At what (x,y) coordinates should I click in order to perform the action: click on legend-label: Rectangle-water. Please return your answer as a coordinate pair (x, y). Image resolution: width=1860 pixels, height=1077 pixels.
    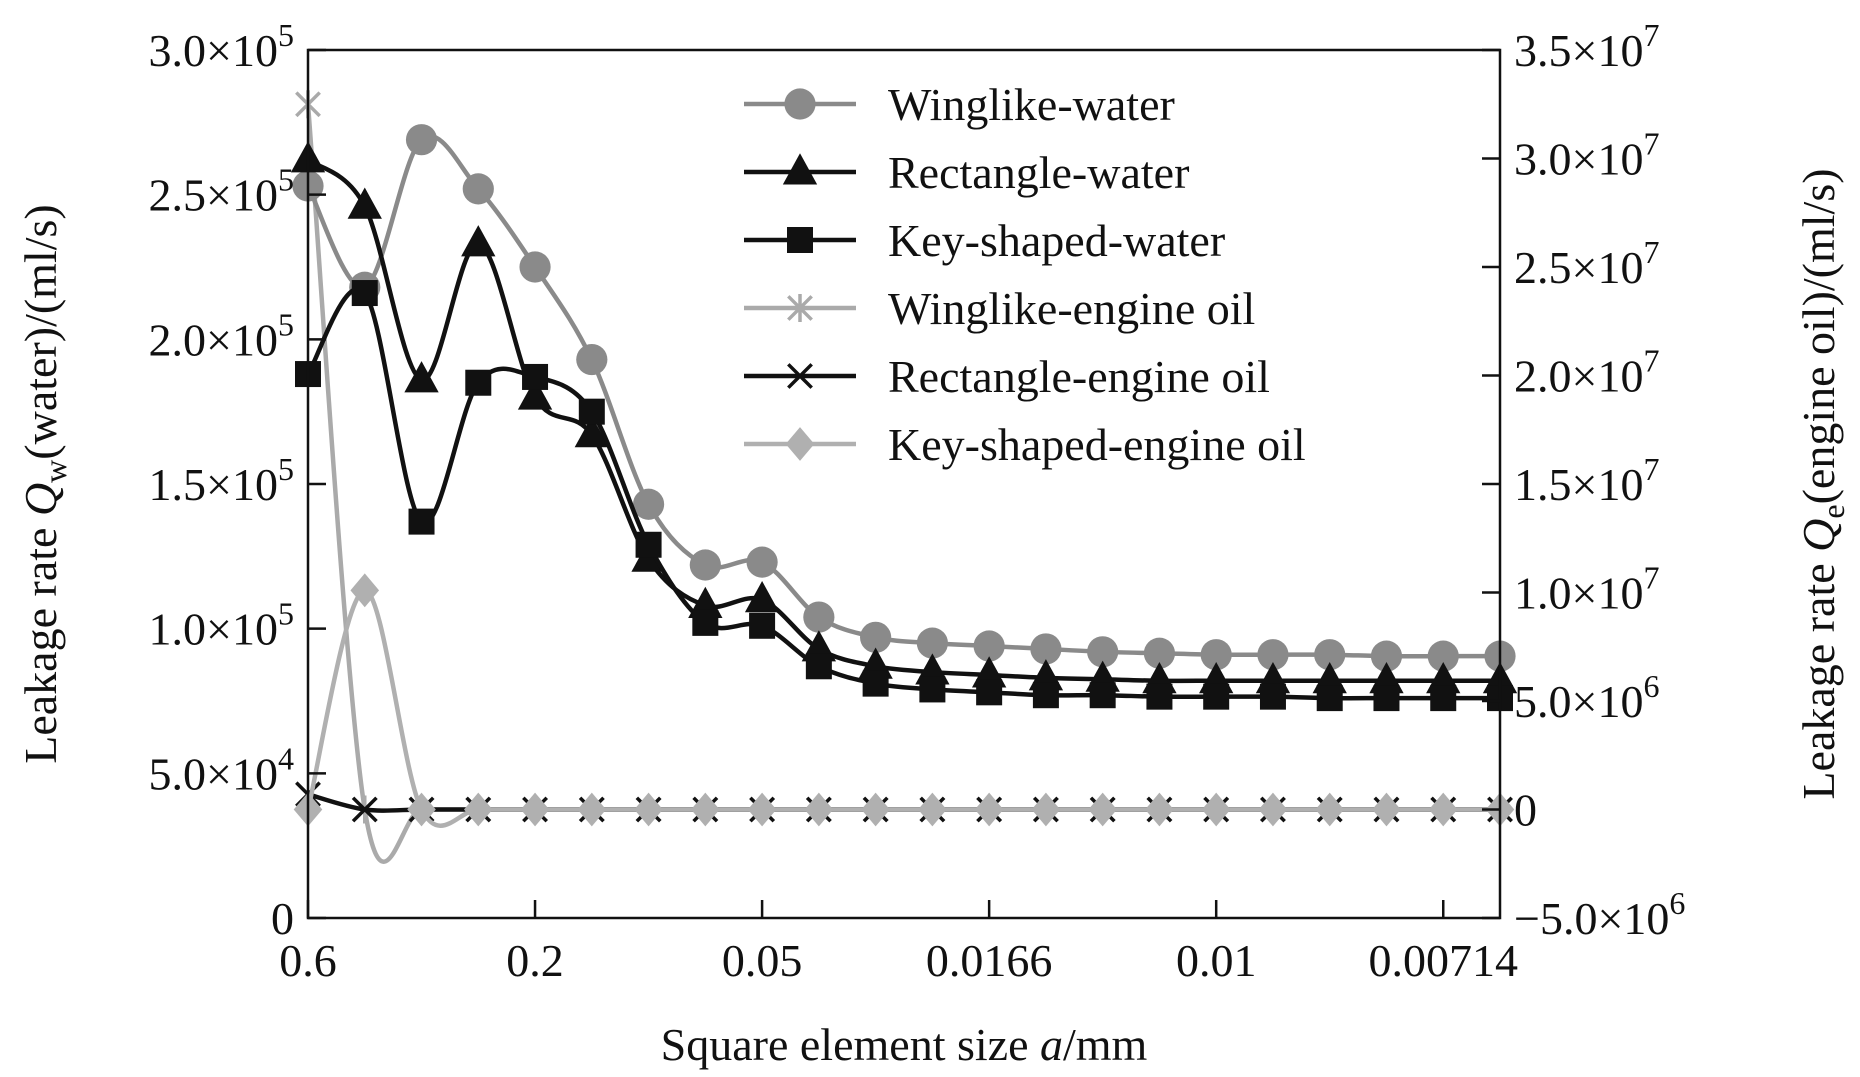
    Looking at the image, I should click on (1038, 172).